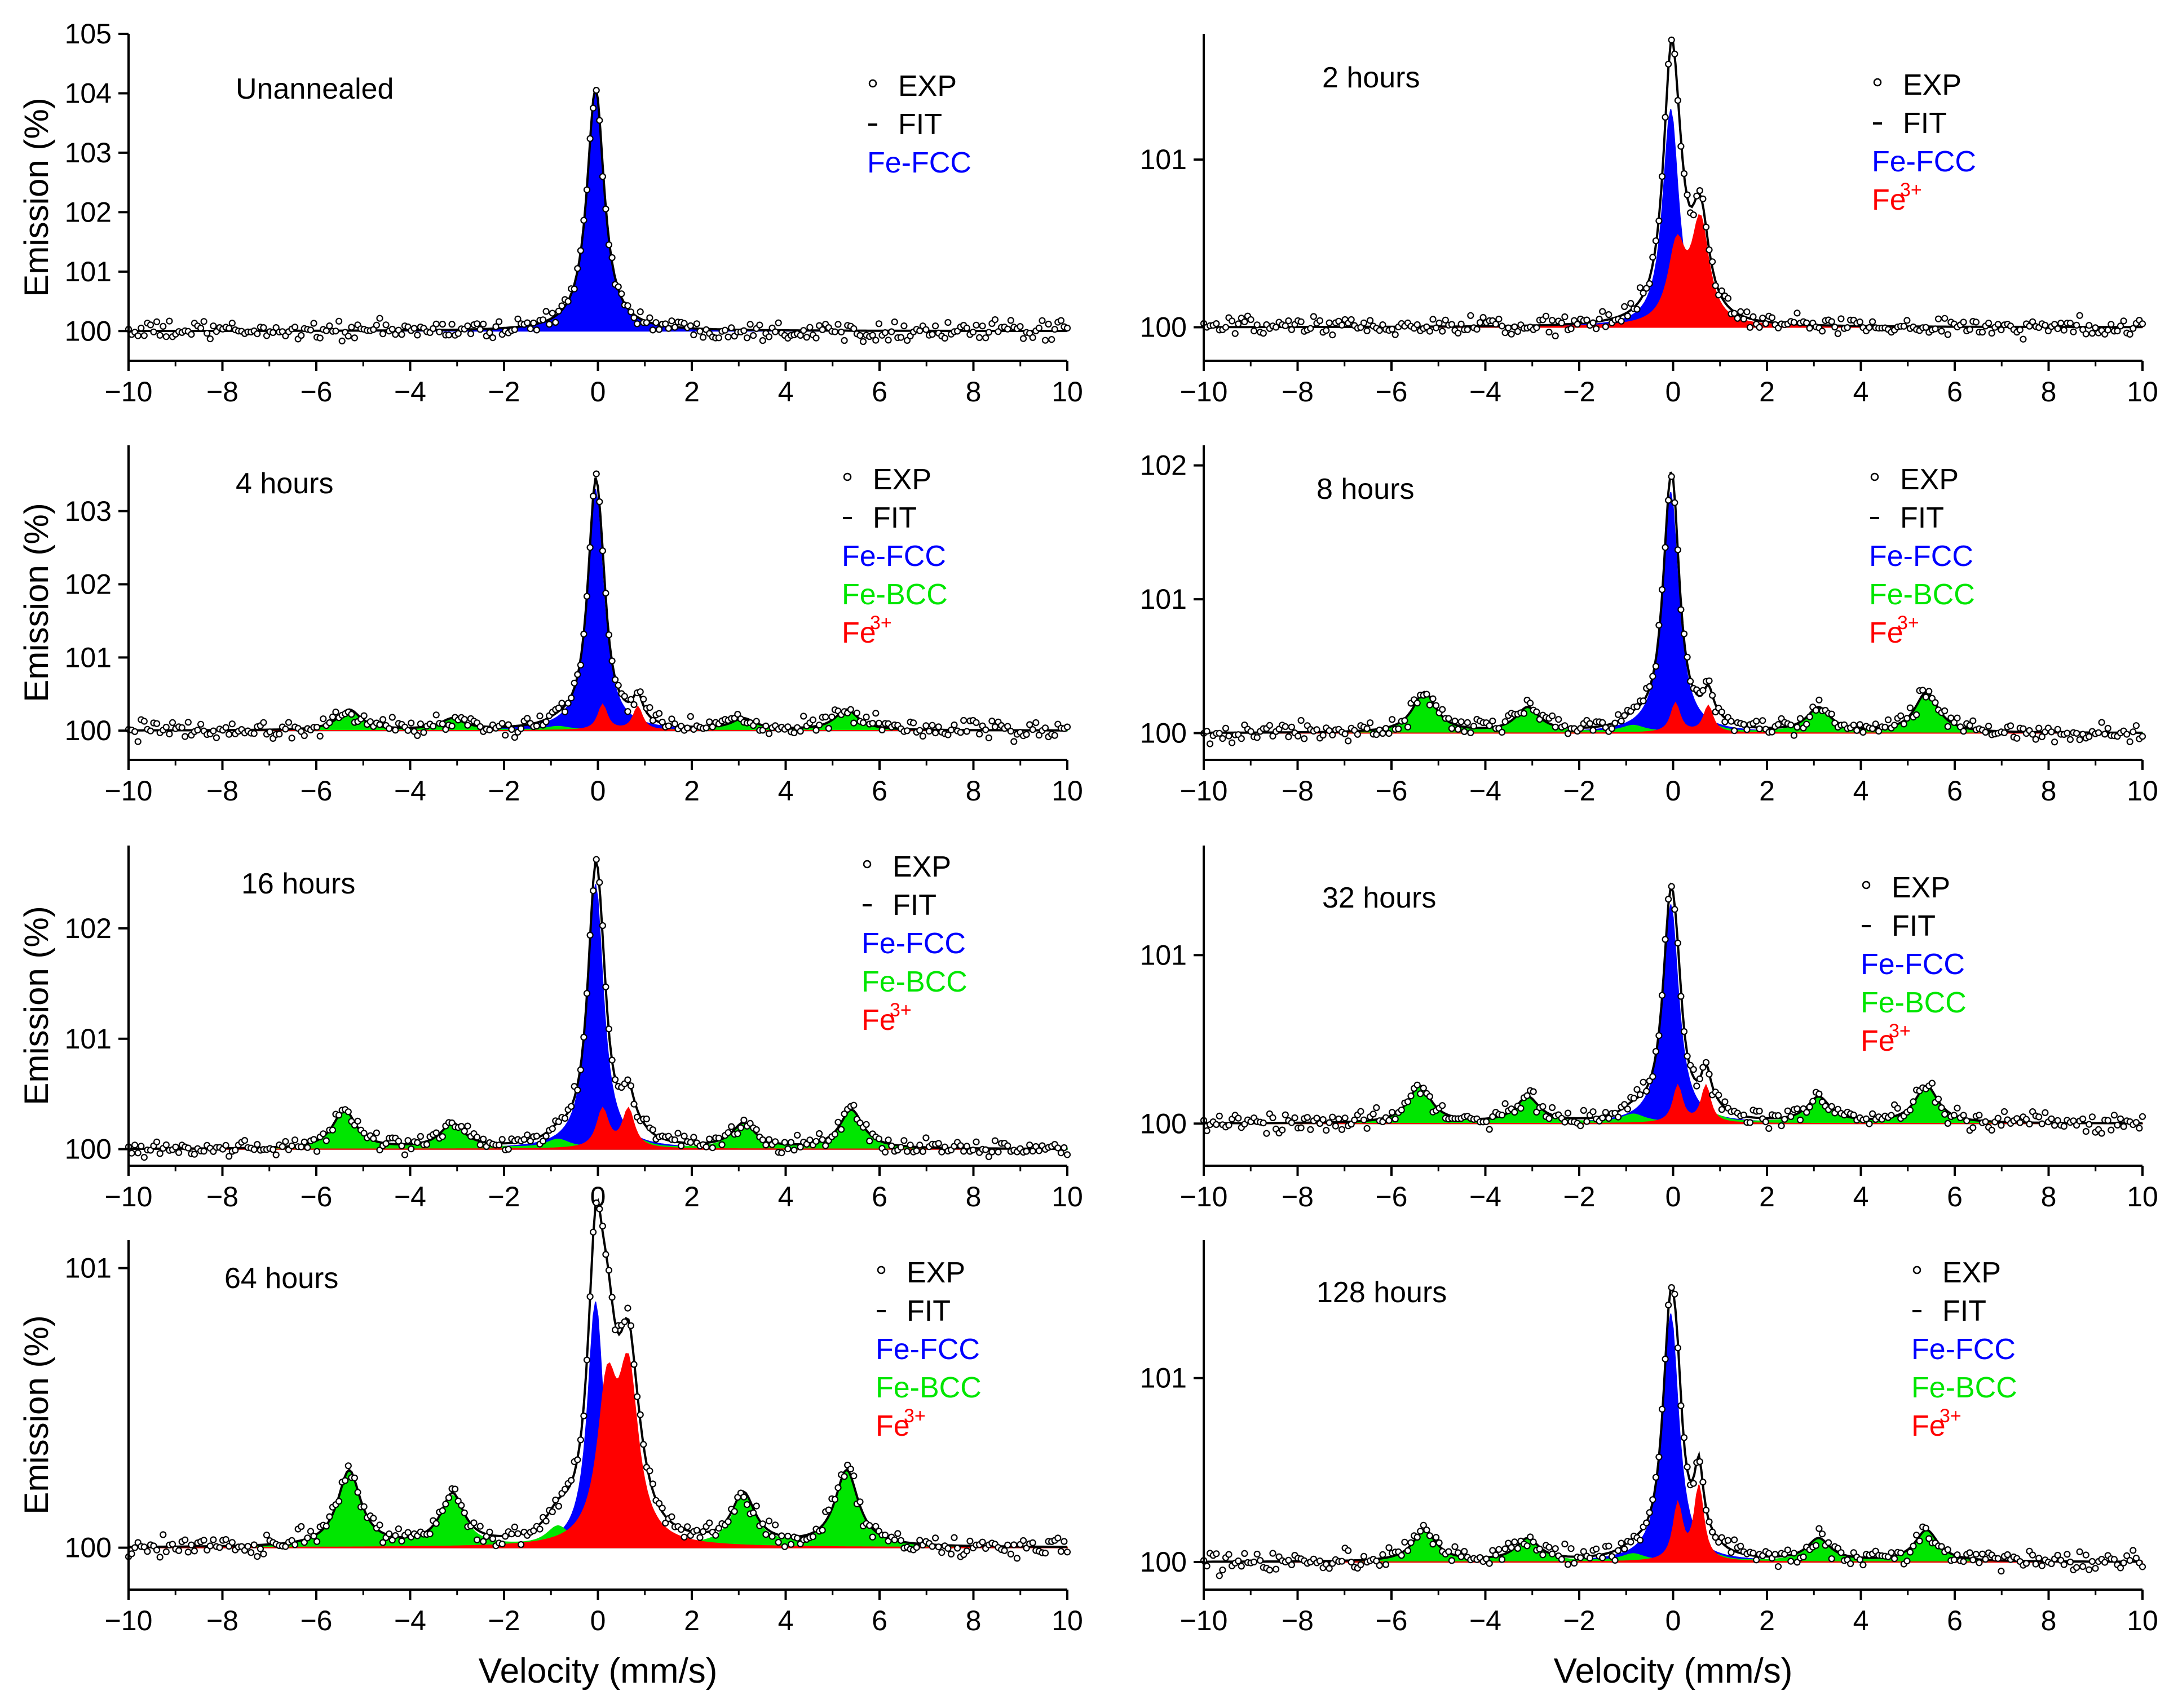 The image size is (2178, 1708). What do you see at coordinates (1929, 1426) in the screenshot?
I see `legend-fe3: Fe` at bounding box center [1929, 1426].